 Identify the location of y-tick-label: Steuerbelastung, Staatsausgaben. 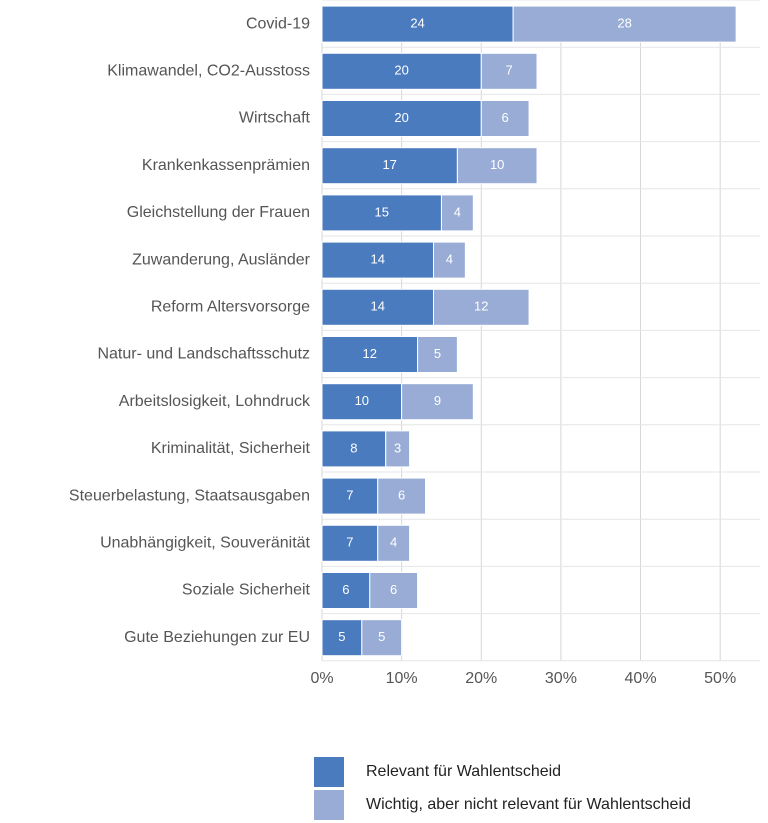
(189, 495).